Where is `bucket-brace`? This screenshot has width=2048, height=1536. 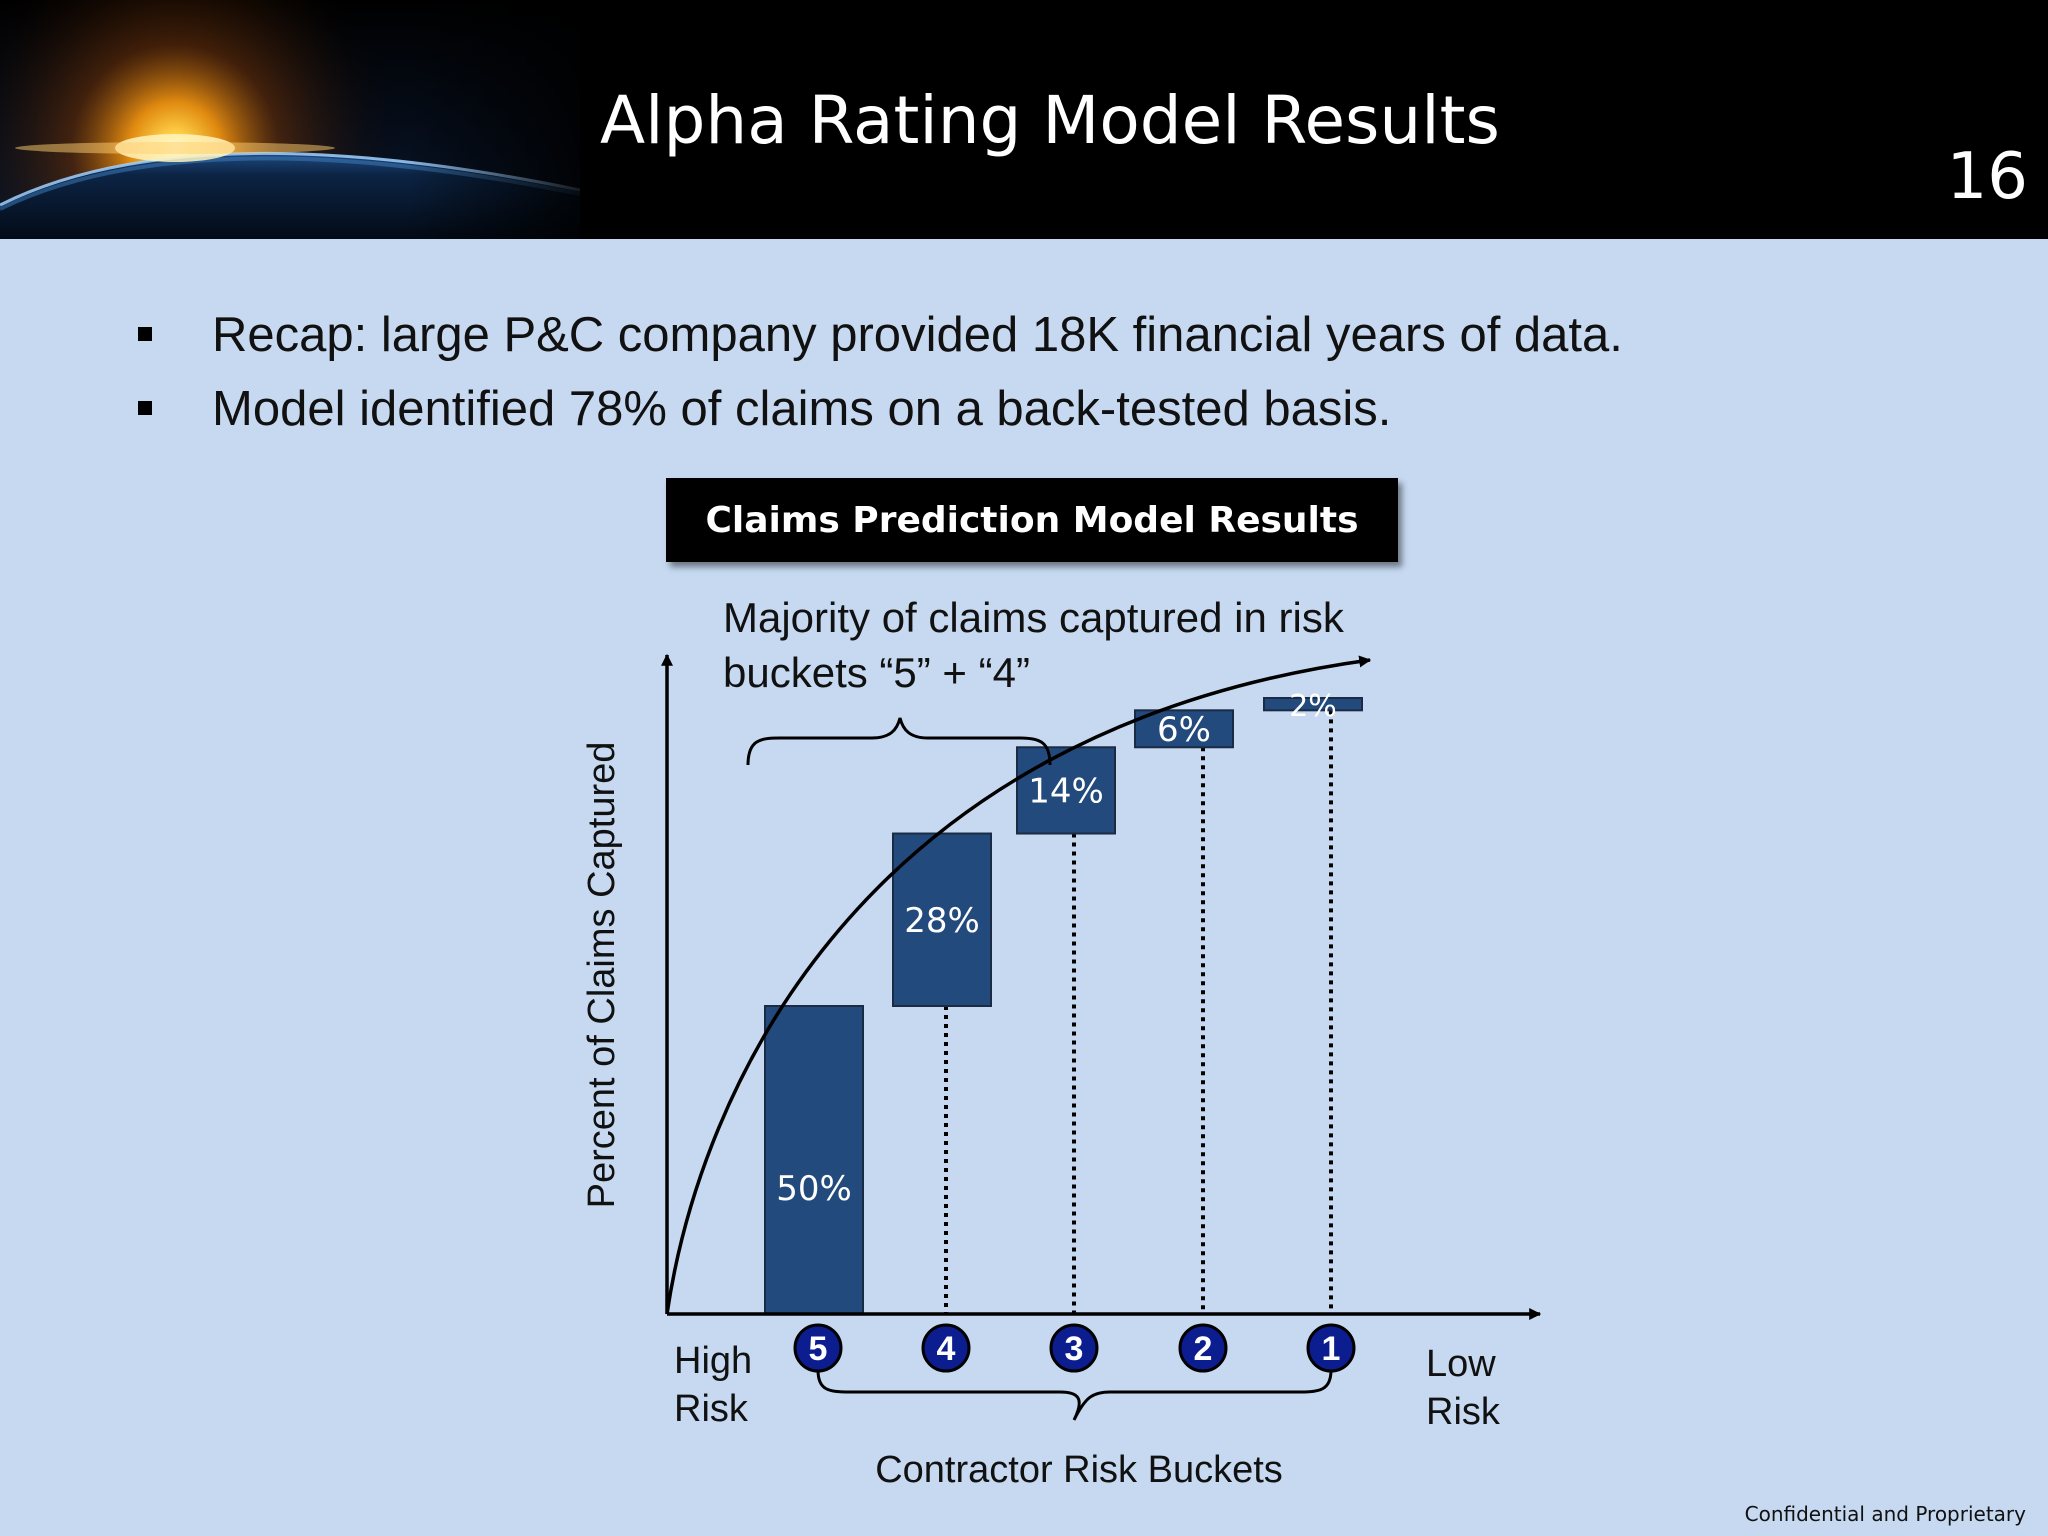
bucket-brace is located at coordinates (1074, 1395).